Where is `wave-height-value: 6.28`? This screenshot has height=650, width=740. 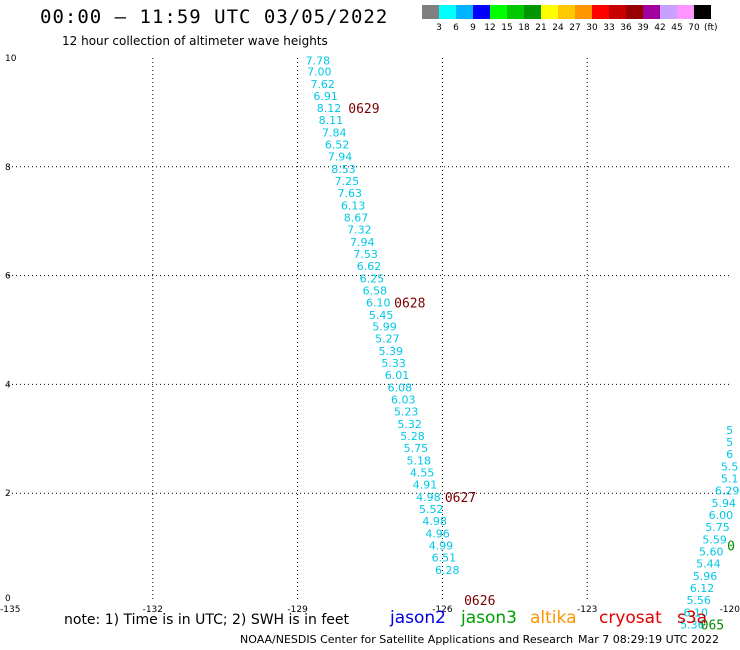
wave-height-value: 6.28 is located at coordinates (447, 570).